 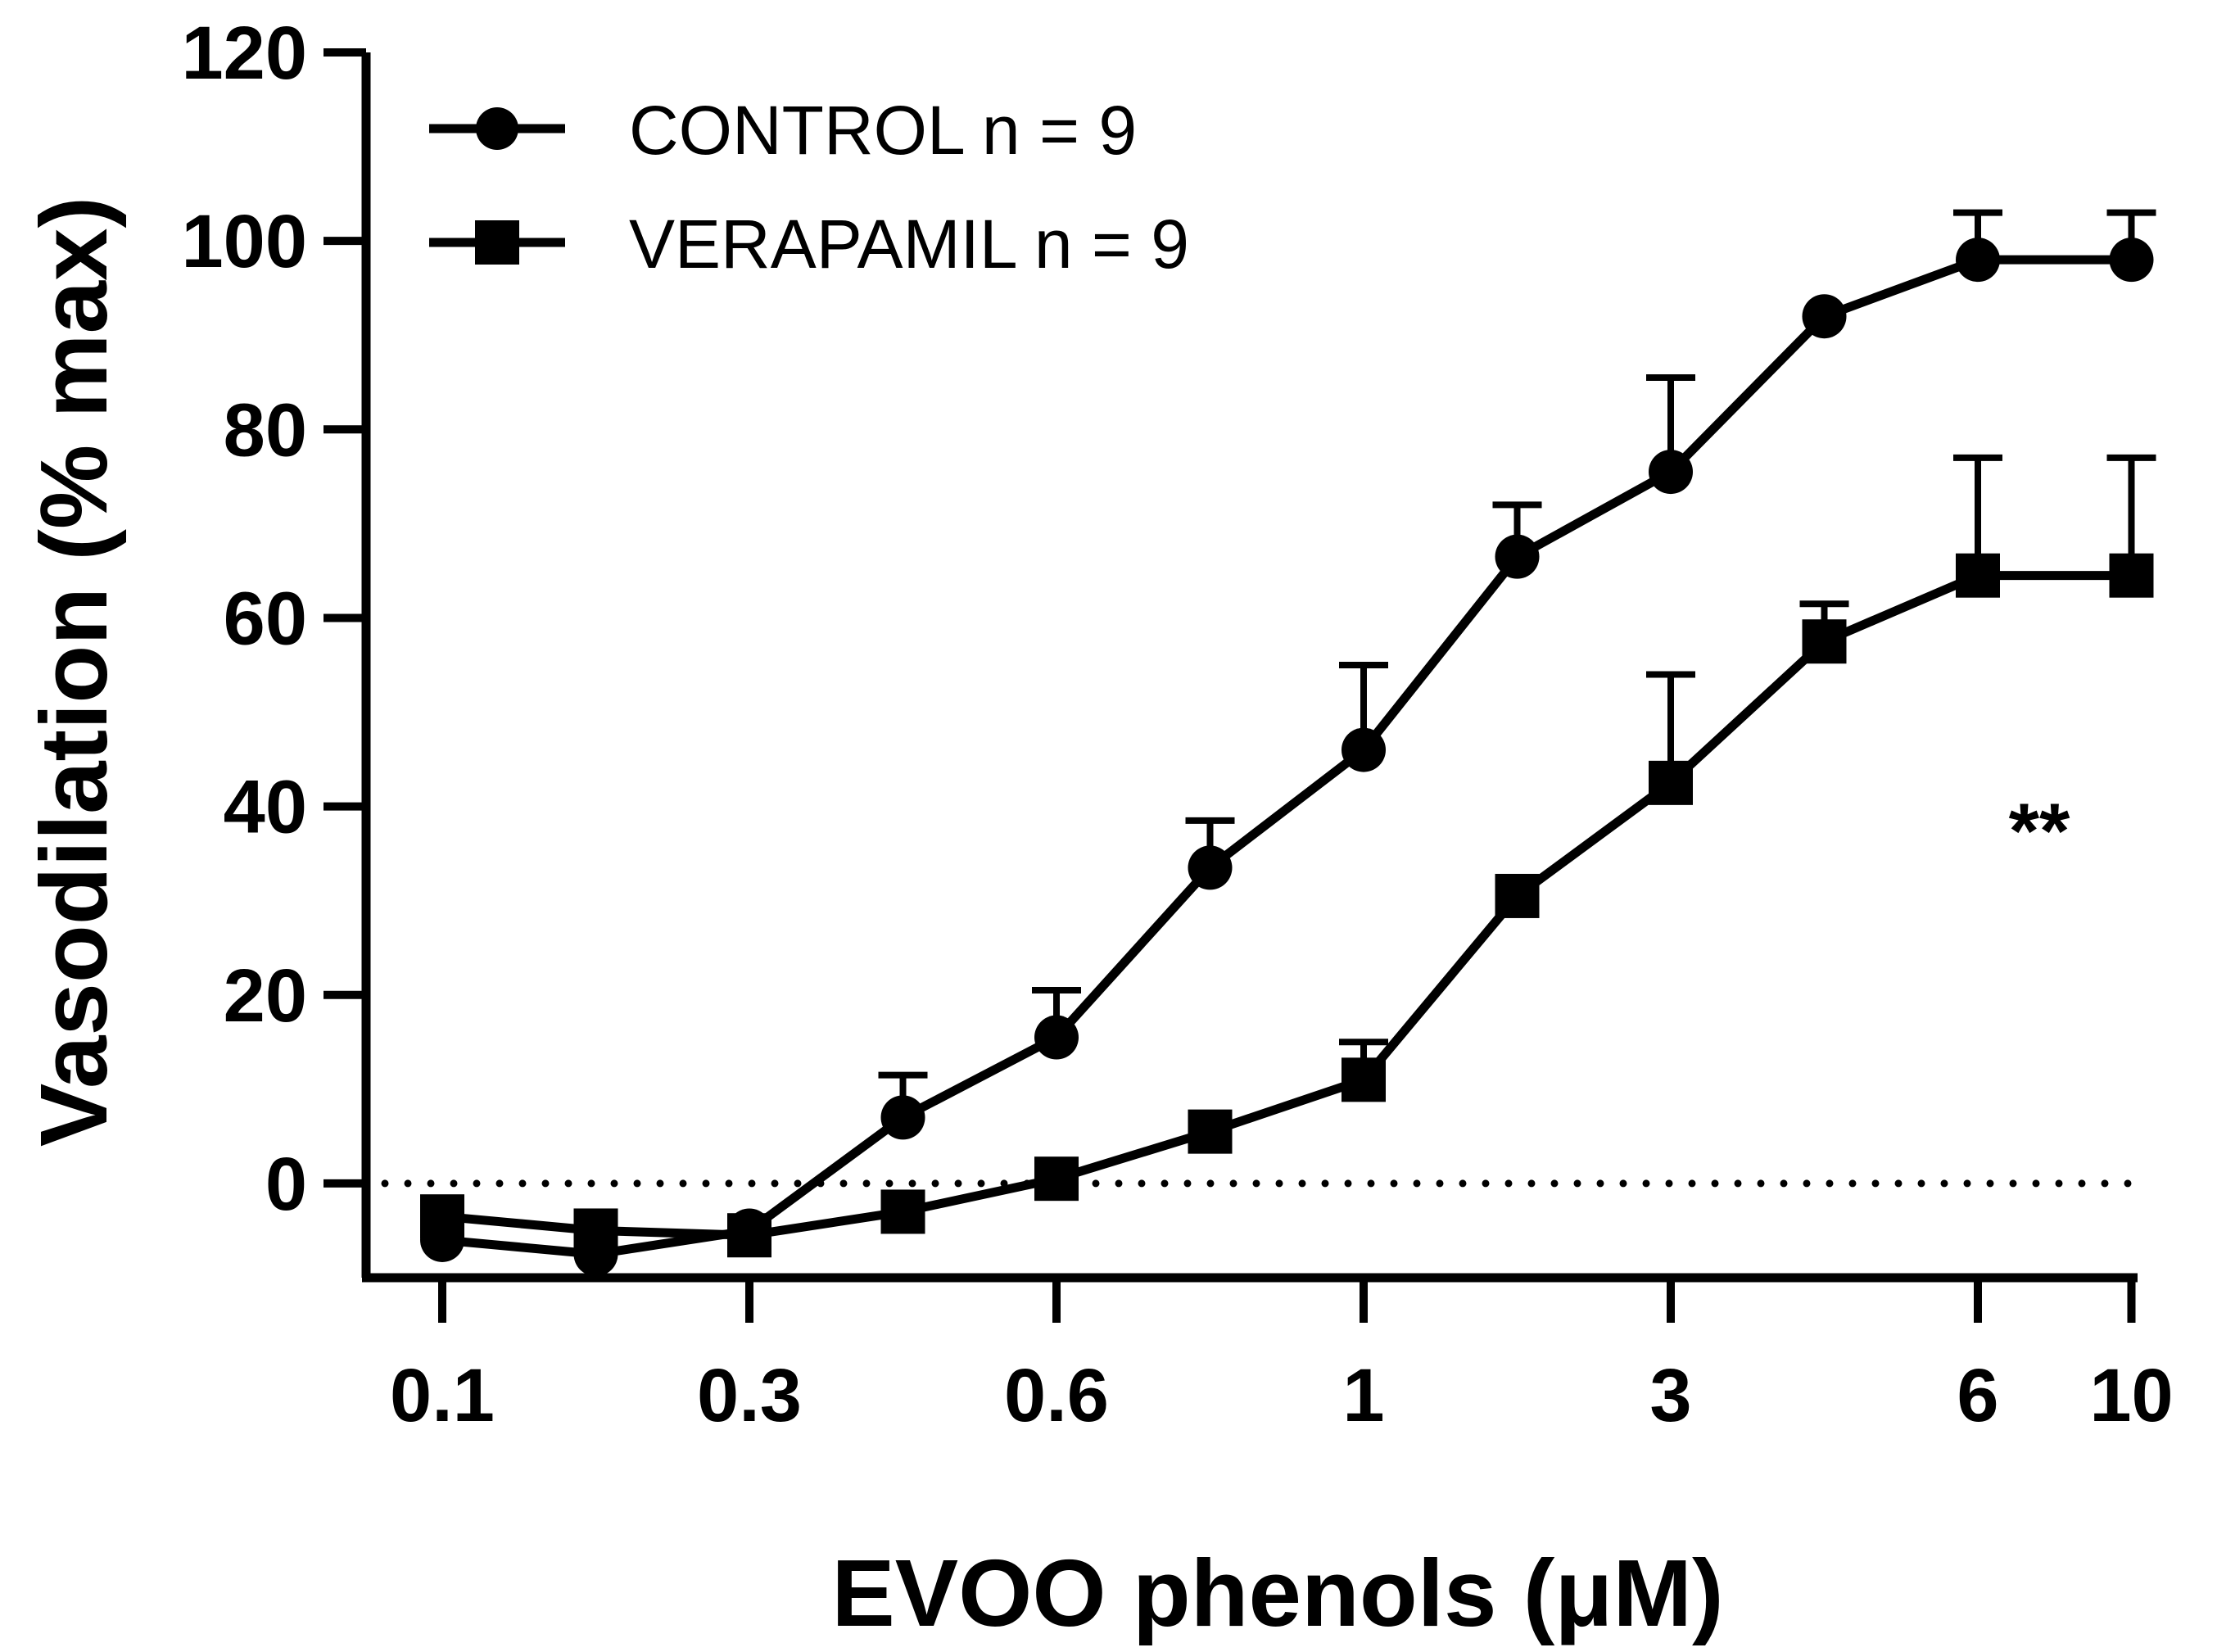 What do you see at coordinates (1977, 1395) in the screenshot?
I see `x-tick-label-6: 6` at bounding box center [1977, 1395].